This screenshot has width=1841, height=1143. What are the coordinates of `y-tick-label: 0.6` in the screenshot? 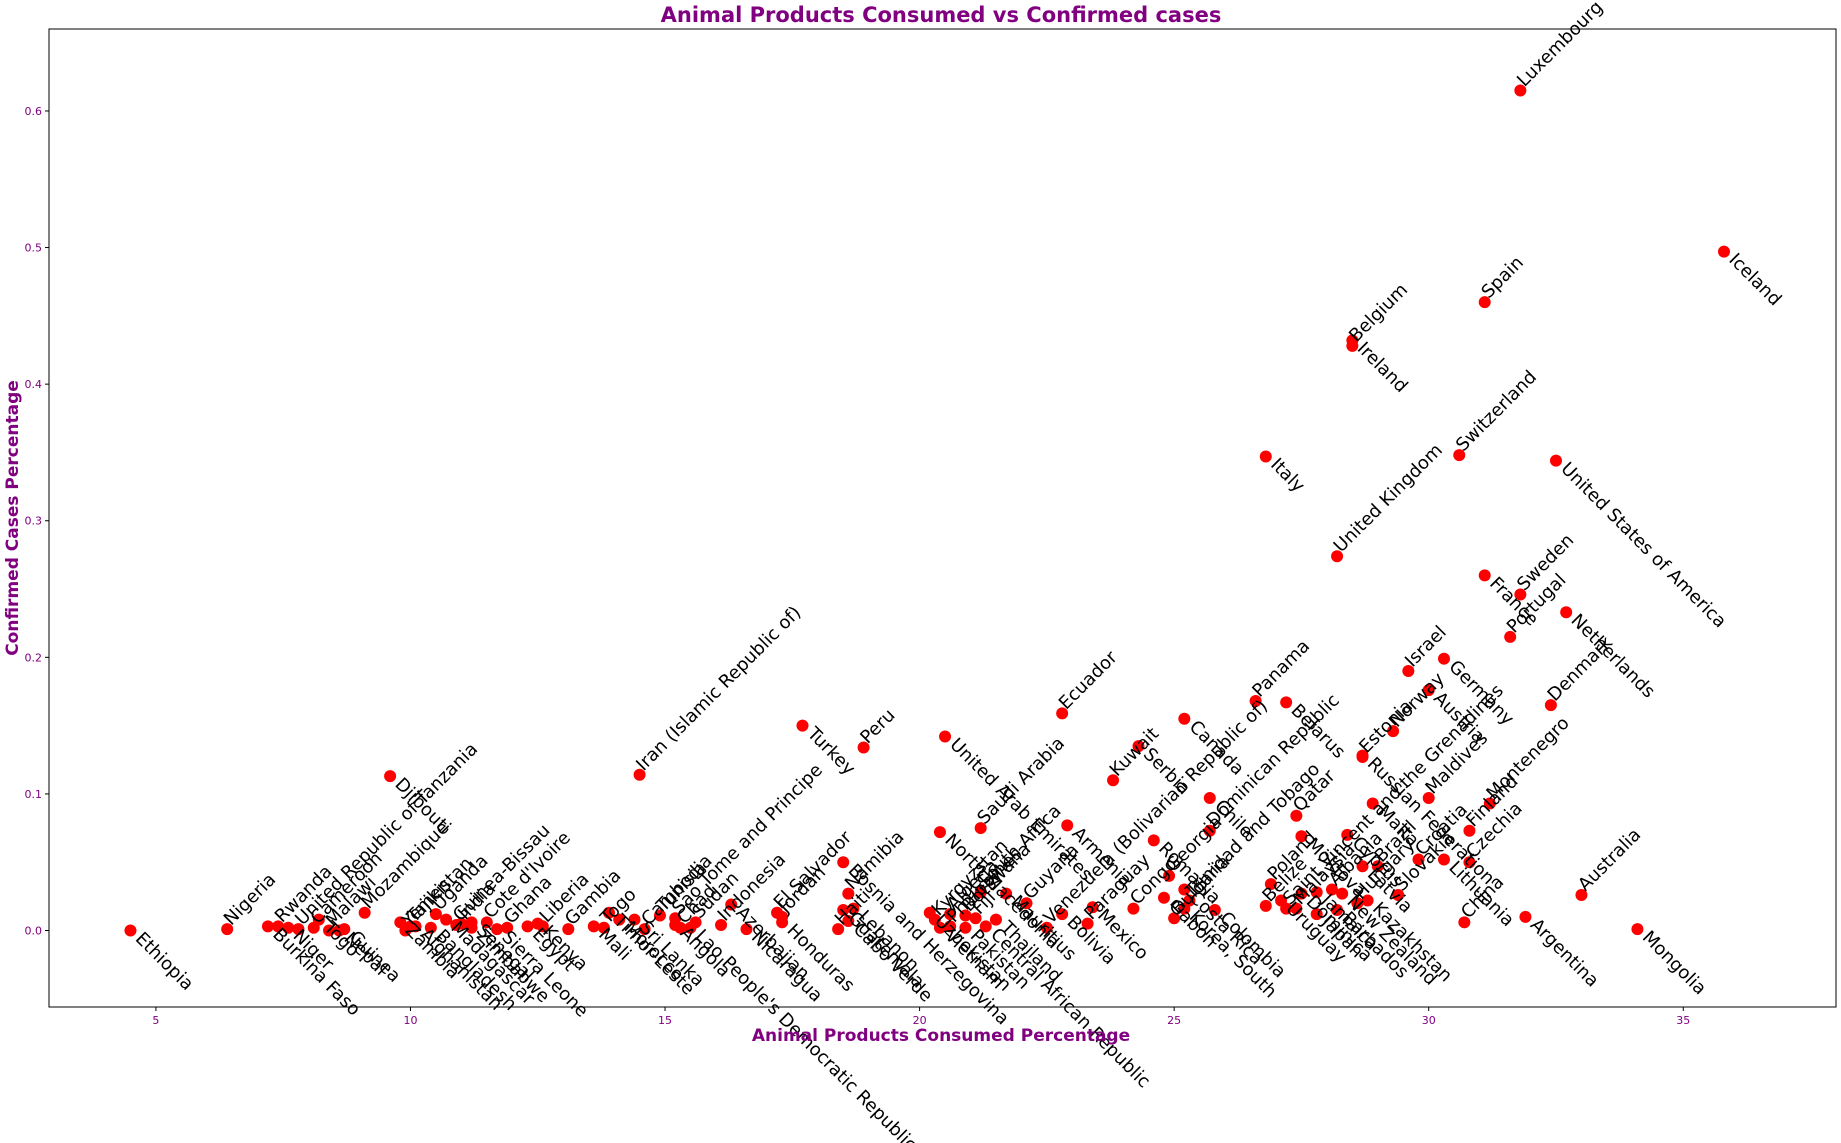 It's located at (34, 111).